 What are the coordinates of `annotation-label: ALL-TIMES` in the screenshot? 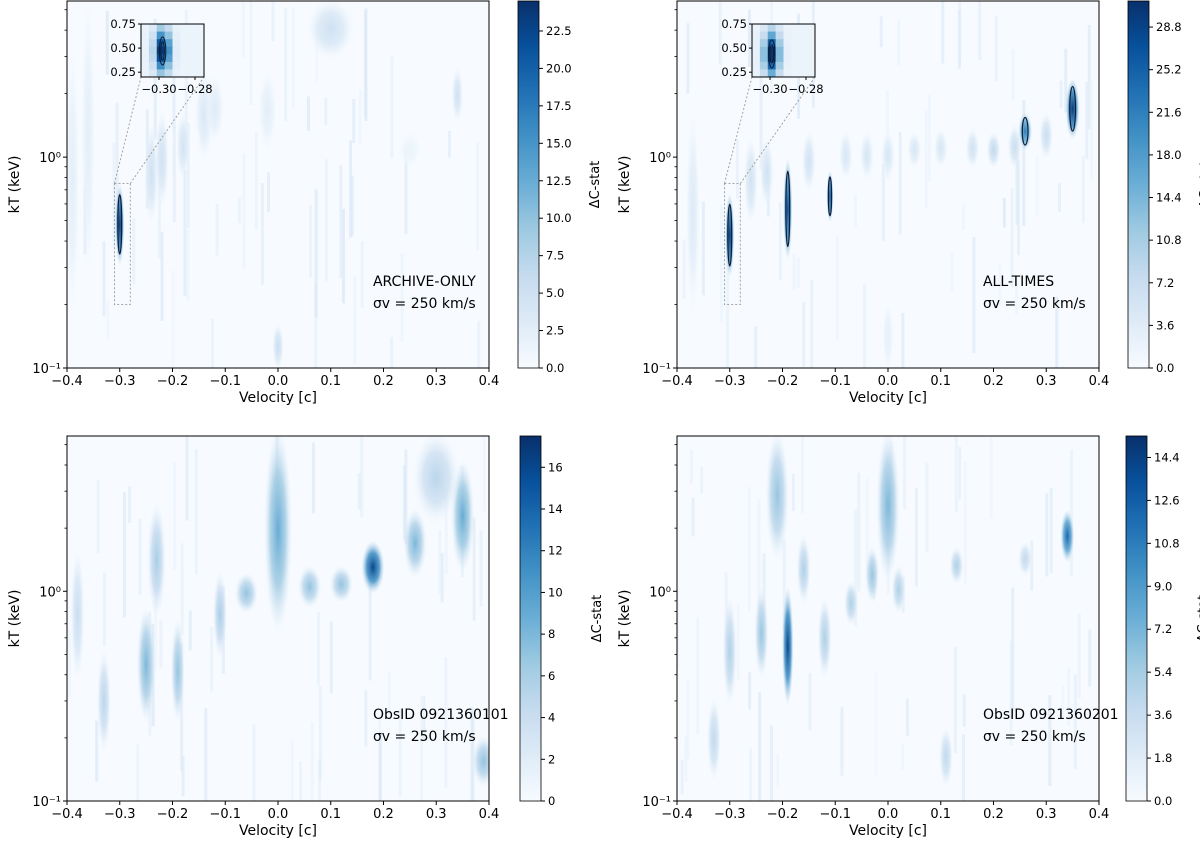 It's located at (1018, 282).